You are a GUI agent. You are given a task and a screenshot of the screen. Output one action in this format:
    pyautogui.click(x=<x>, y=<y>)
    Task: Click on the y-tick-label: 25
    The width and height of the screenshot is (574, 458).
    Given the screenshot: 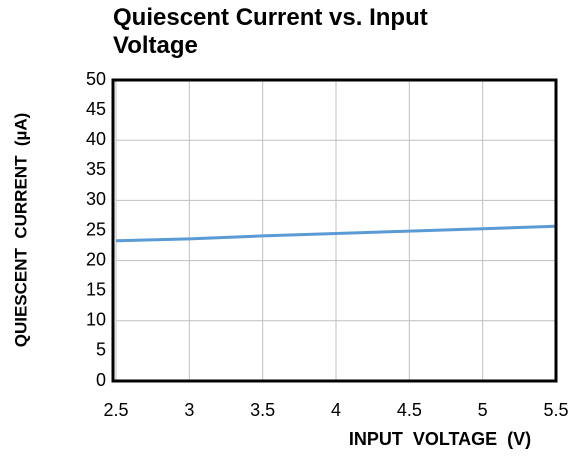 What is the action you would take?
    pyautogui.click(x=96, y=229)
    